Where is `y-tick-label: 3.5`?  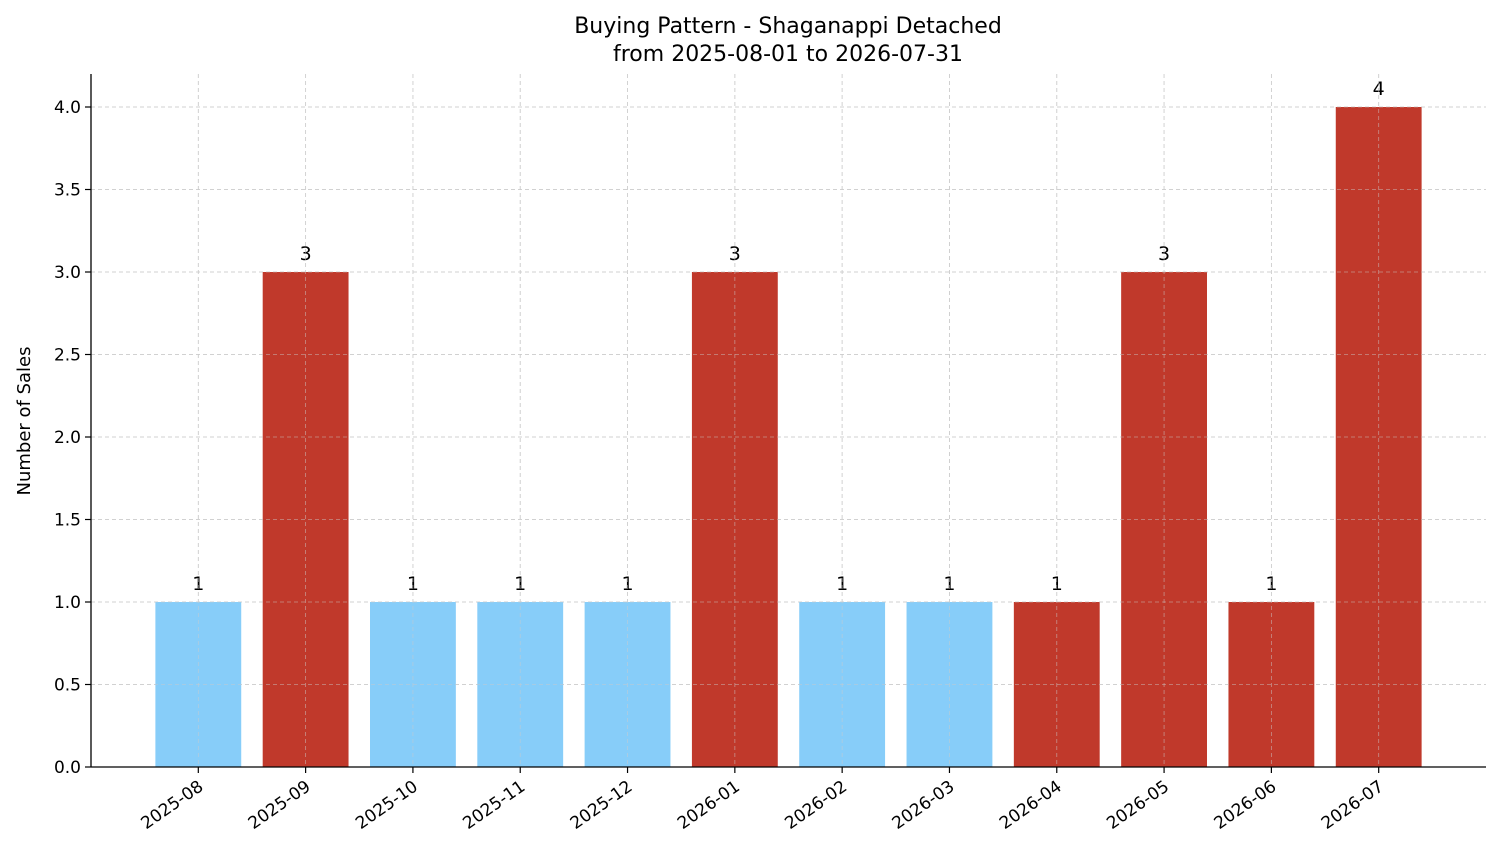 y-tick-label: 3.5 is located at coordinates (67, 191).